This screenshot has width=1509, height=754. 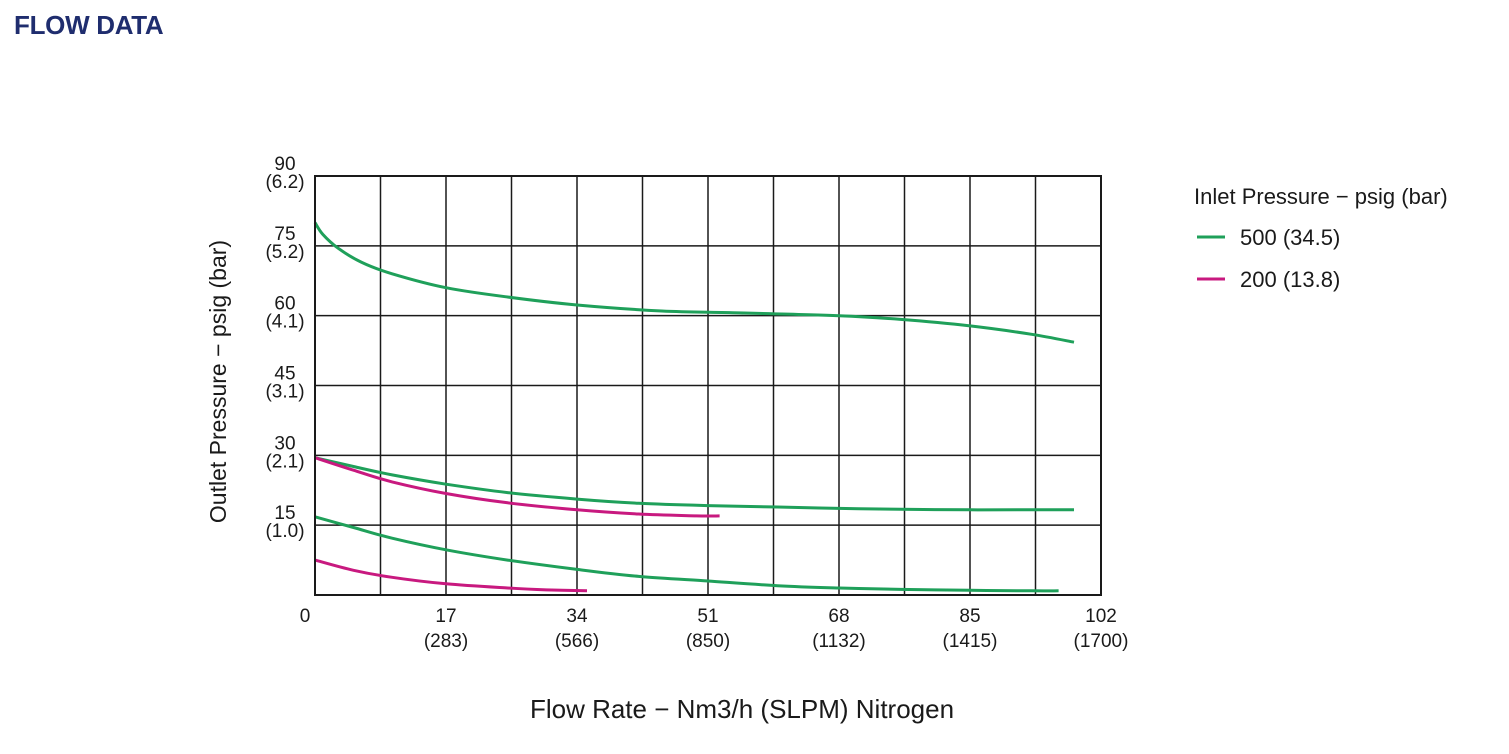 I want to click on x-tick-label: 68, so click(x=838, y=616).